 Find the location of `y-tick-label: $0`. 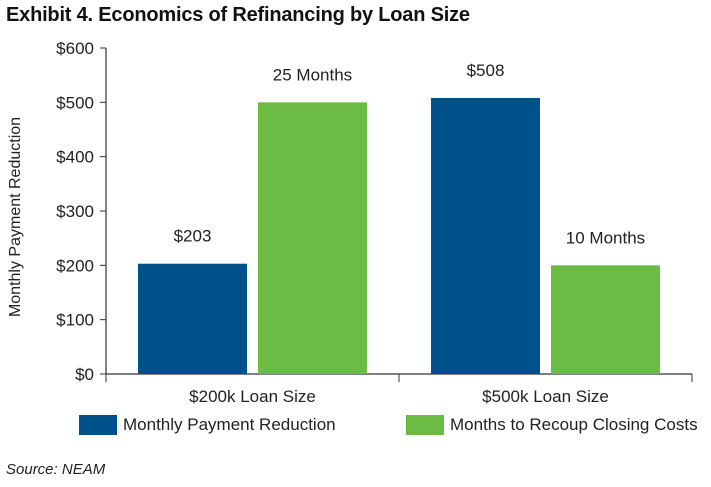

y-tick-label: $0 is located at coordinates (84, 374).